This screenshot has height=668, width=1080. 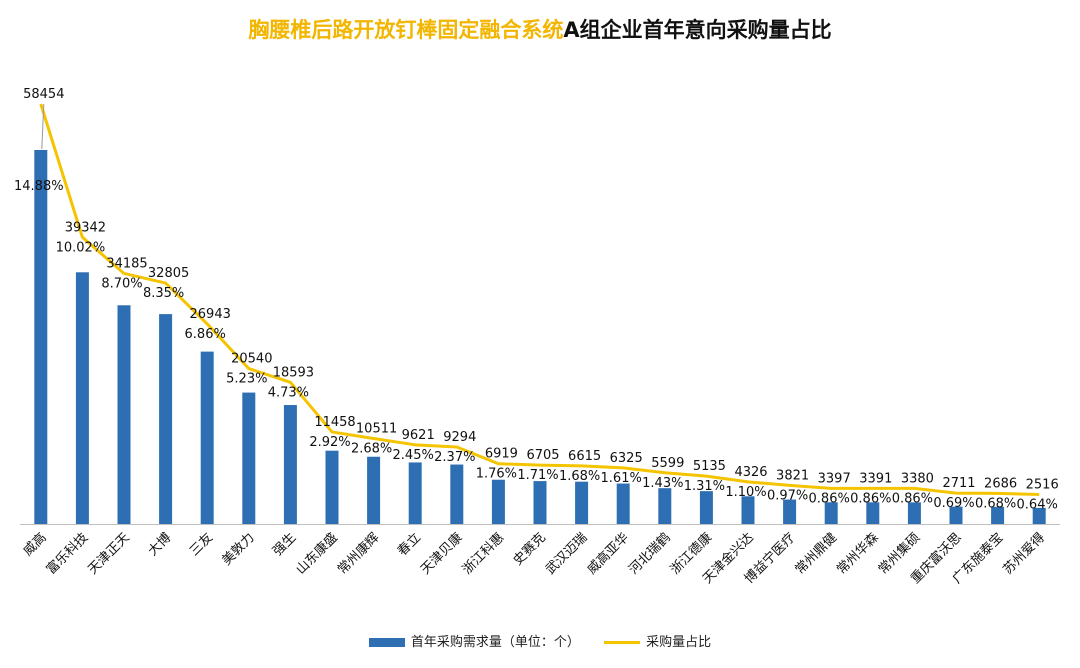 What do you see at coordinates (792, 475) in the screenshot?
I see `bar-value-label-18: 3821` at bounding box center [792, 475].